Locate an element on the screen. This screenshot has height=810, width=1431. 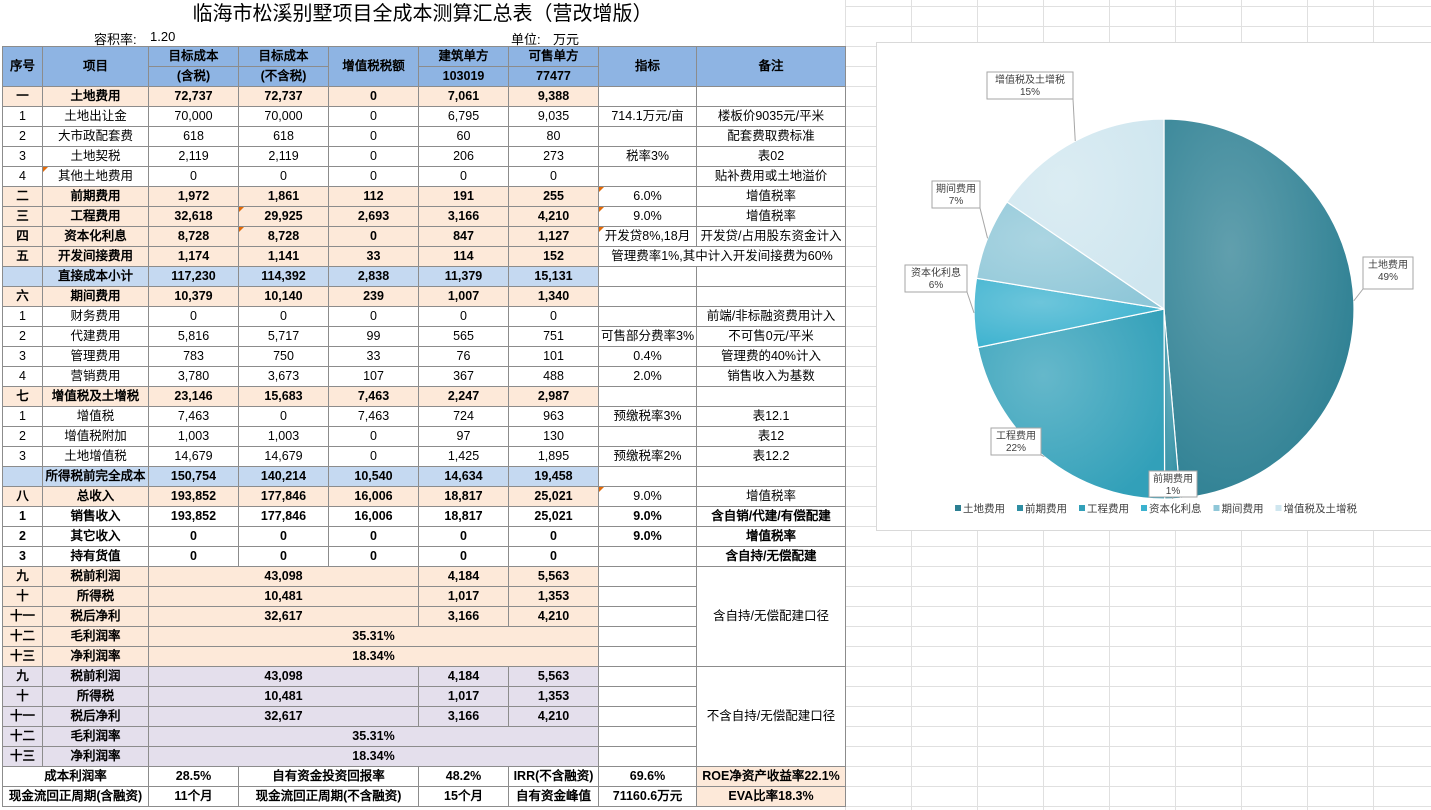
cell-c7 is located at coordinates (771, 476).